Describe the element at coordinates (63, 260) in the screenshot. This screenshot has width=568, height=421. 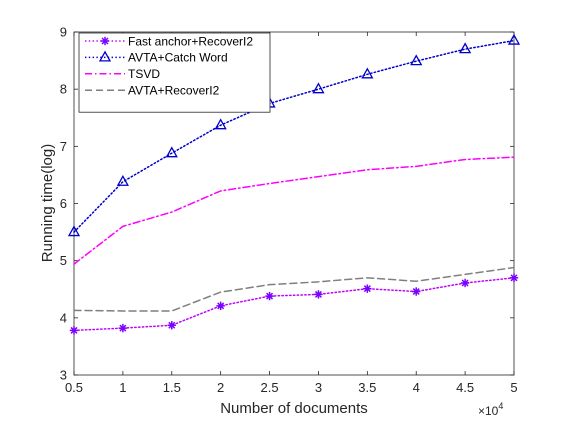
I see `y-tick-label: 5` at that location.